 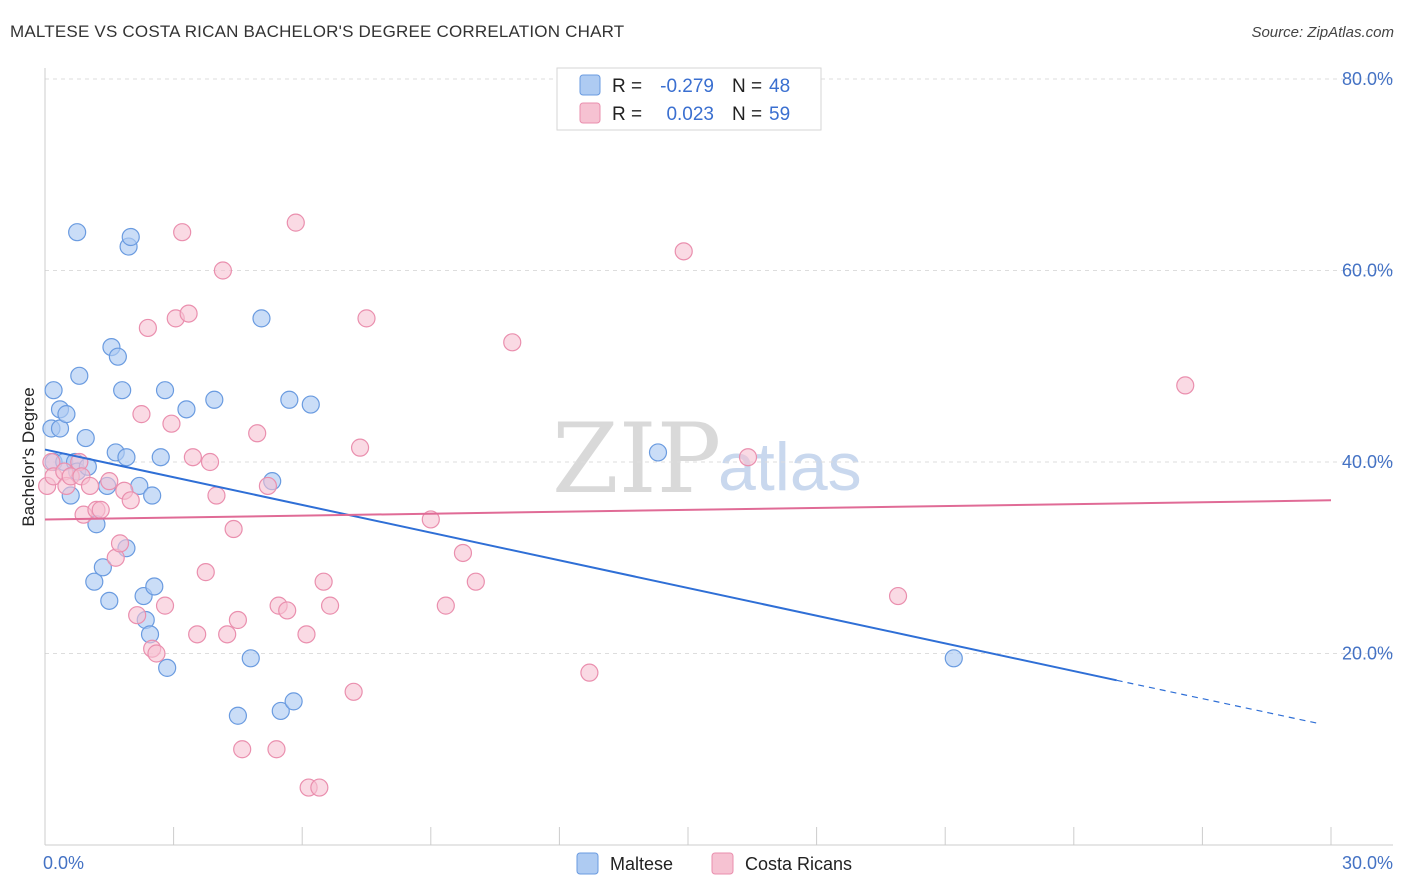 I want to click on y-tick-label: 20.0%, so click(x=1367, y=654).